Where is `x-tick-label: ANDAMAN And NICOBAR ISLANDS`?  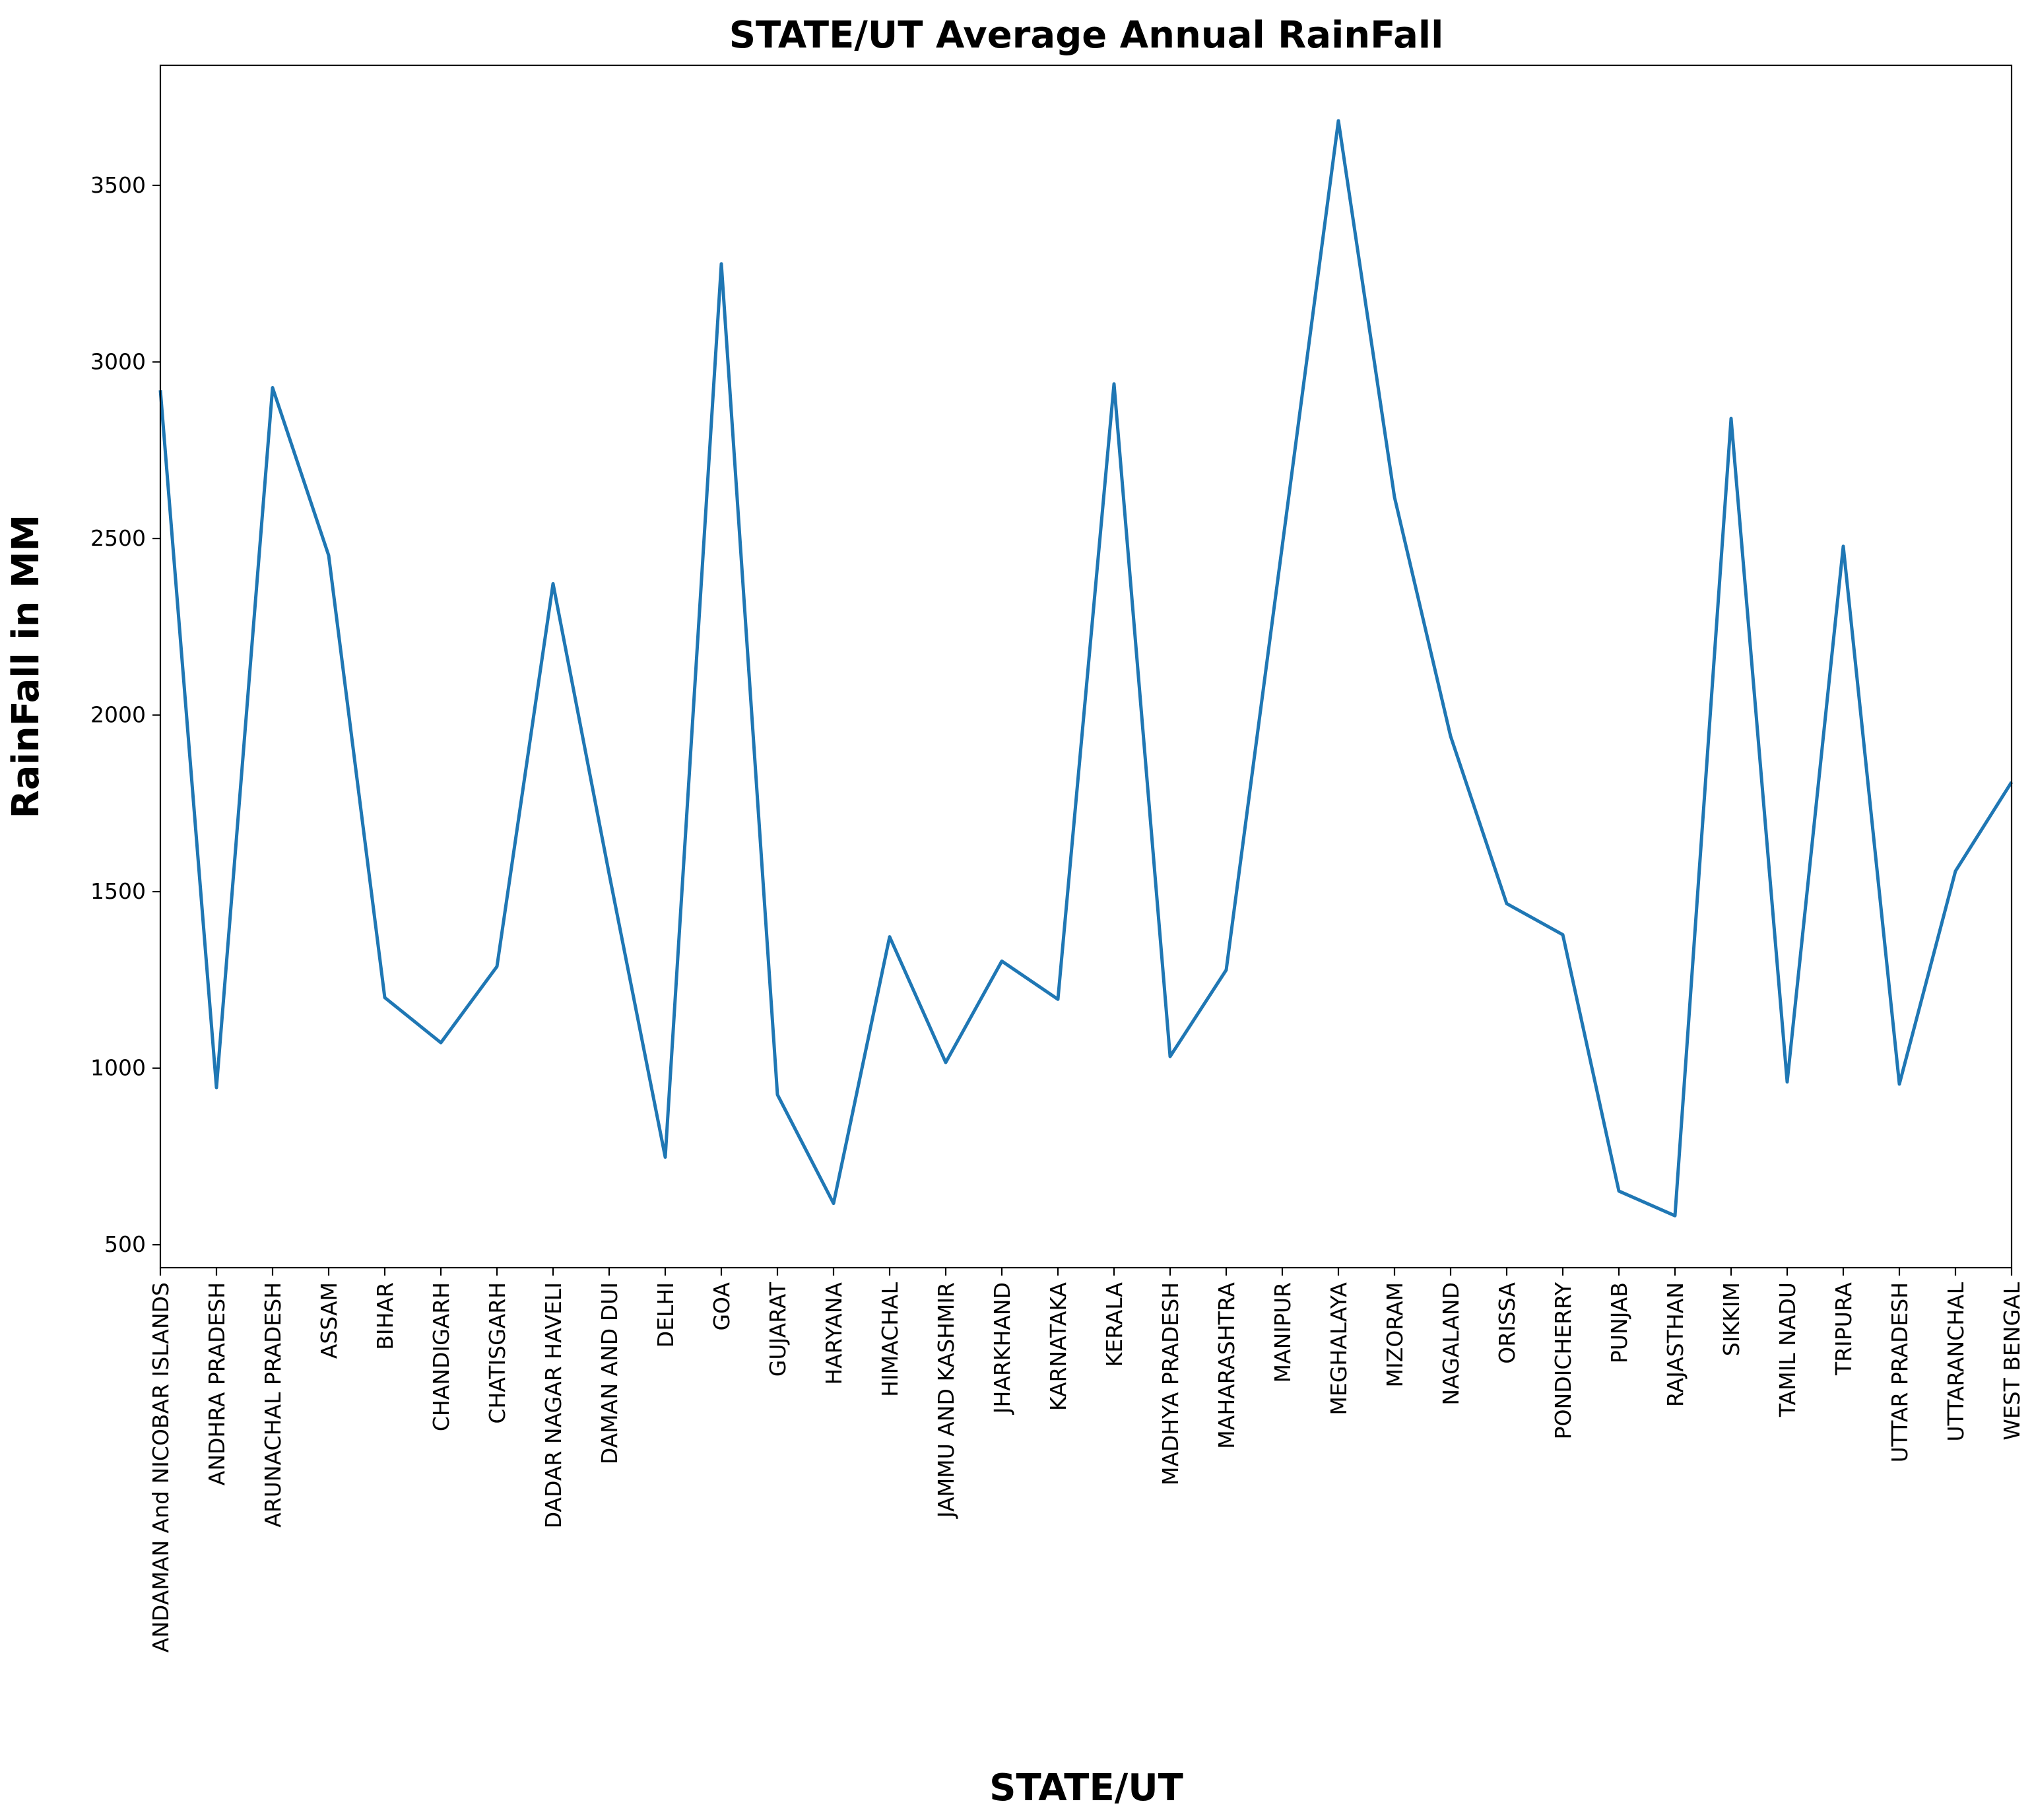
x-tick-label: ANDAMAN And NICOBAR ISLANDS is located at coordinates (161, 1467).